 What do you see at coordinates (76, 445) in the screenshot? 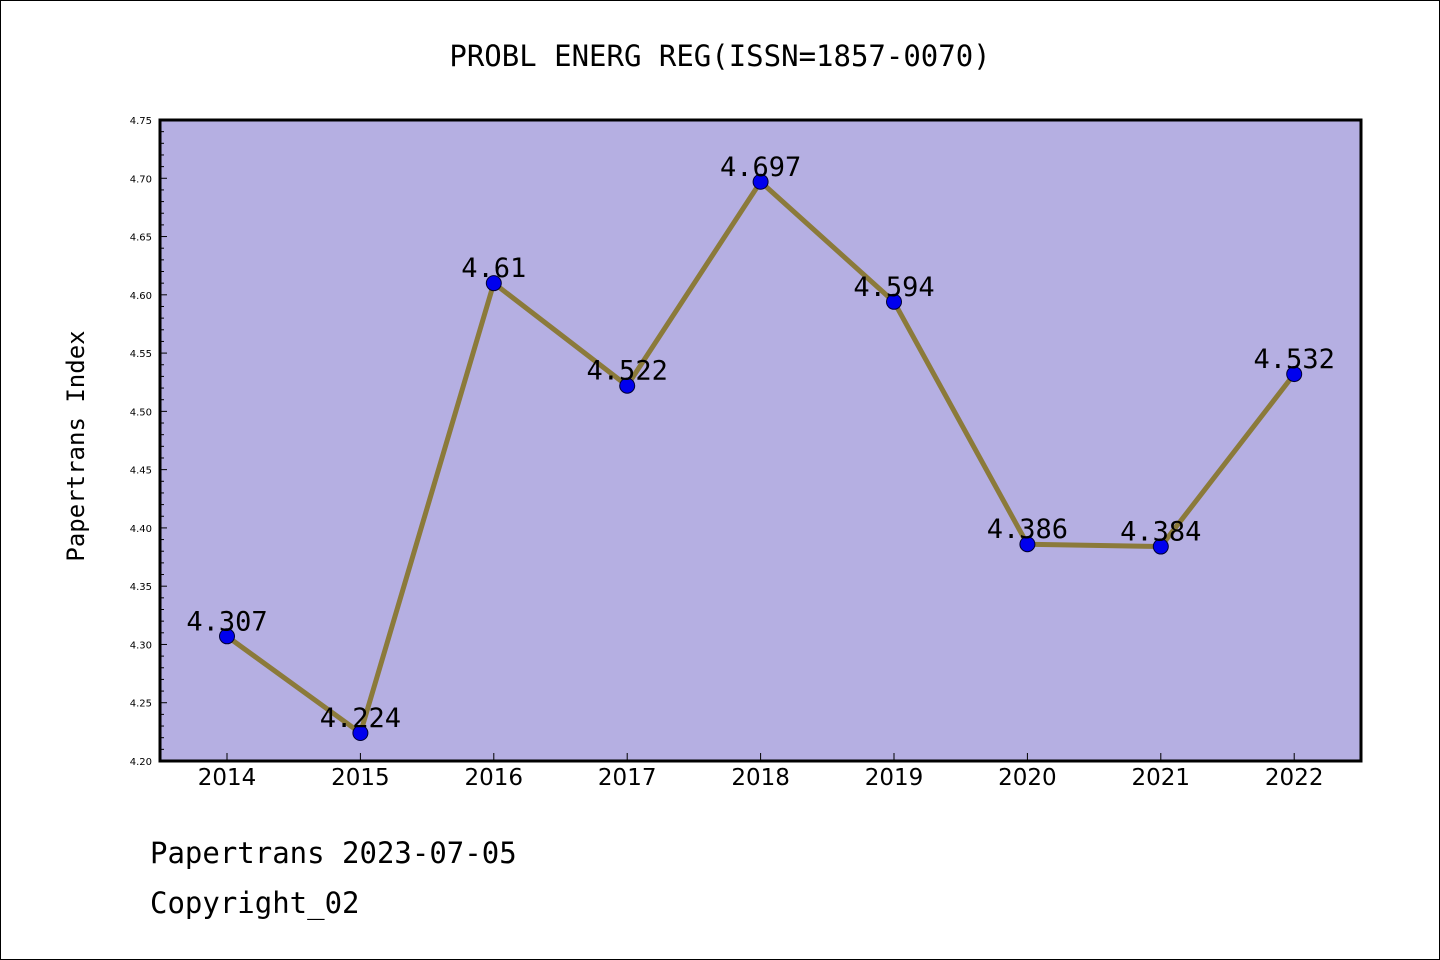
I see `y-axis-label: Papertrans Index` at bounding box center [76, 445].